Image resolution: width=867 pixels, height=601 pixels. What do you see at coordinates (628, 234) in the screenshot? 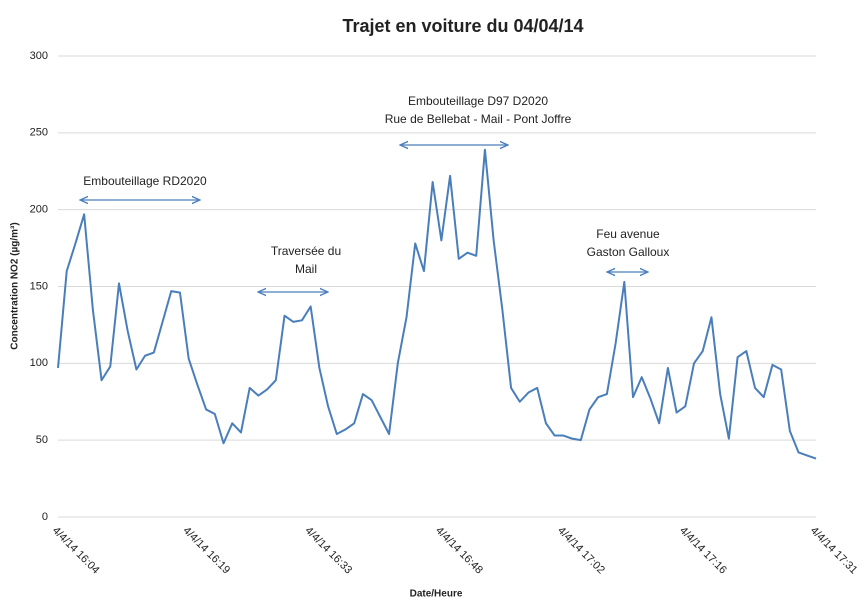
I see `annotation: Feu avenue` at bounding box center [628, 234].